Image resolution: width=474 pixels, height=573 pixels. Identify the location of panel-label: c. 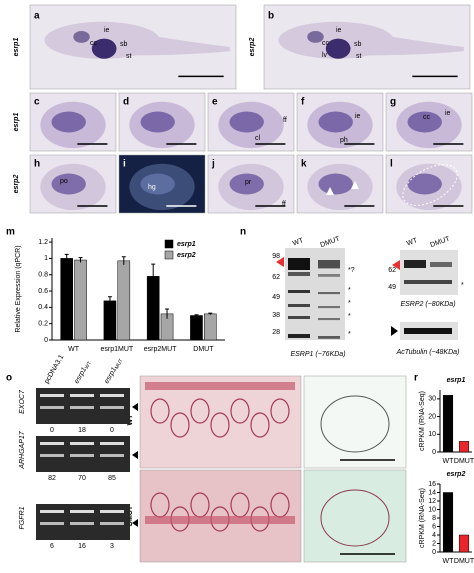
(37, 102).